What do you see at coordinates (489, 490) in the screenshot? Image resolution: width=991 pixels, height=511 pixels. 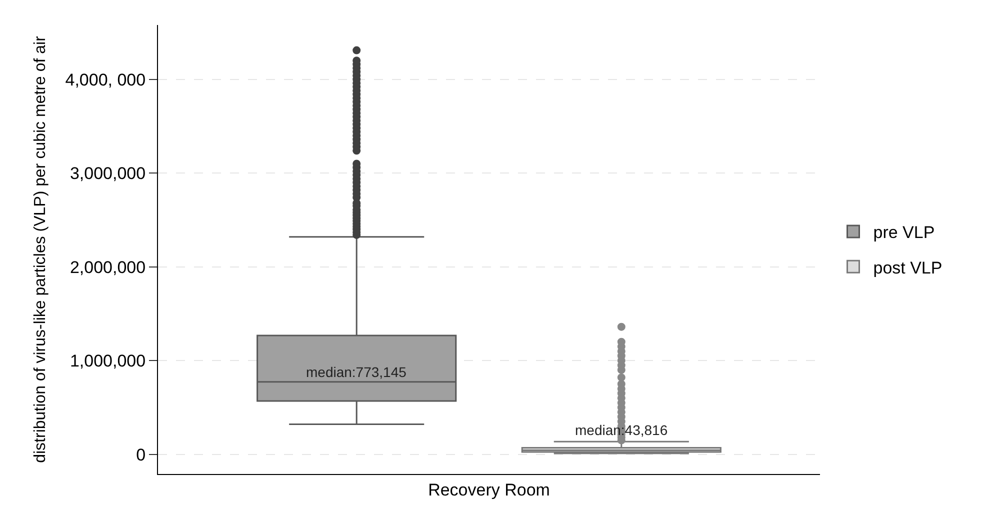 I see `x-tick-label: Recovery Room` at bounding box center [489, 490].